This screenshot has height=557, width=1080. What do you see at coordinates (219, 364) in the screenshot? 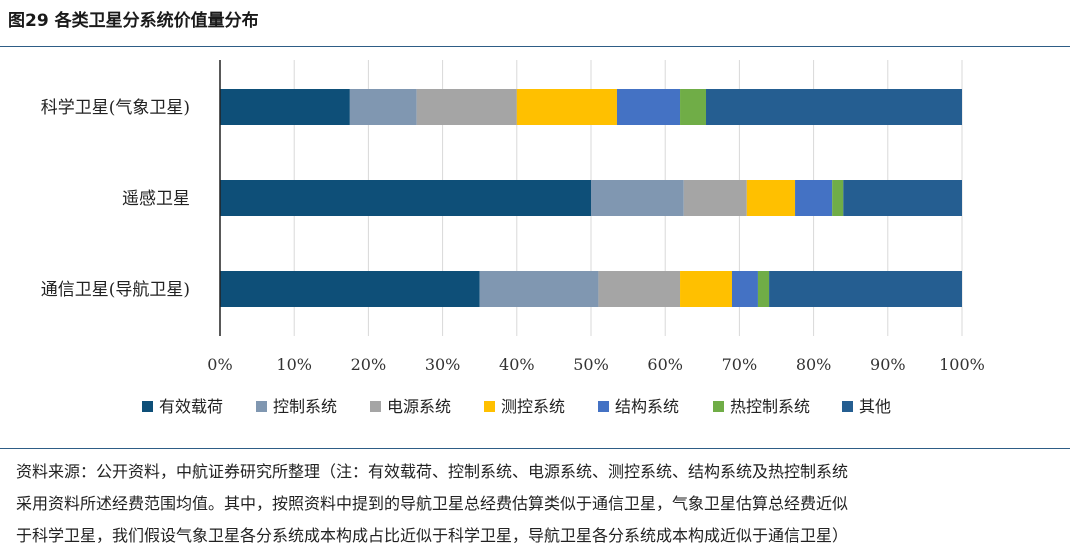
I see `x-tick-label: 0%` at bounding box center [219, 364].